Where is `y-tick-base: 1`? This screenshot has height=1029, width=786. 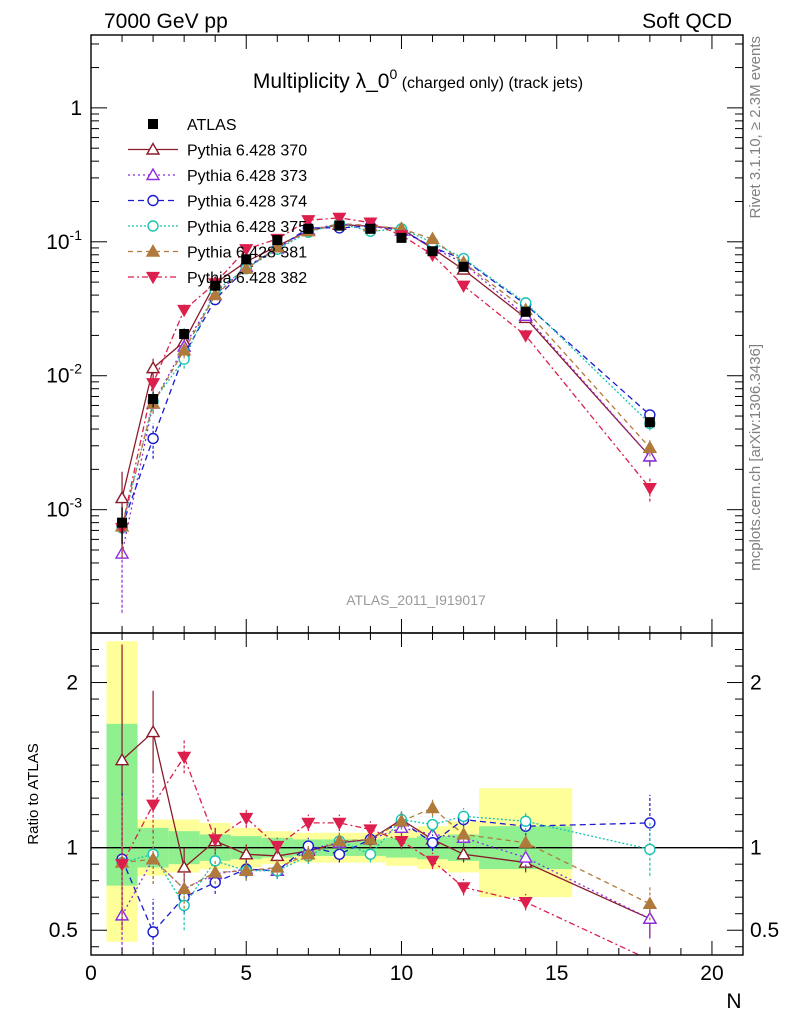 y-tick-base: 1 is located at coordinates (76, 108).